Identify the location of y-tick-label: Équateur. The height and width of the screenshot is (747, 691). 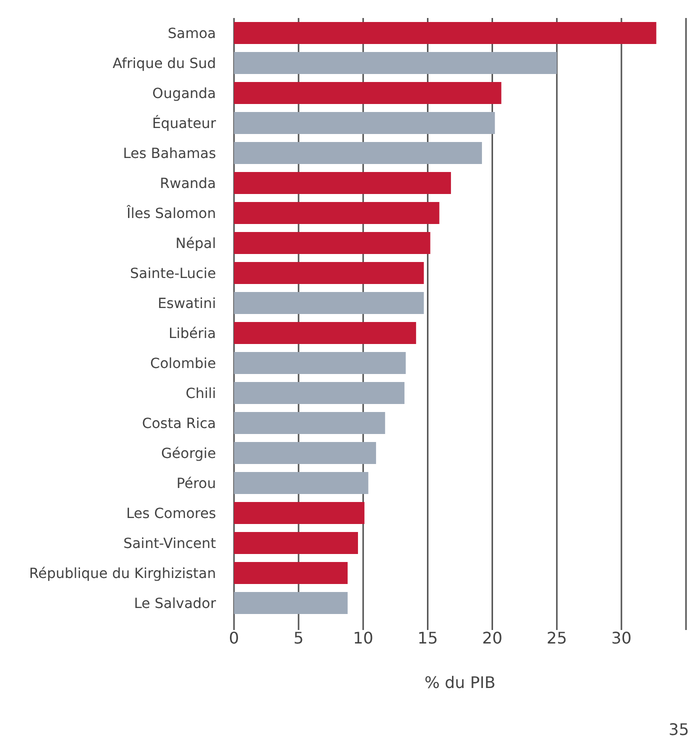
(184, 123).